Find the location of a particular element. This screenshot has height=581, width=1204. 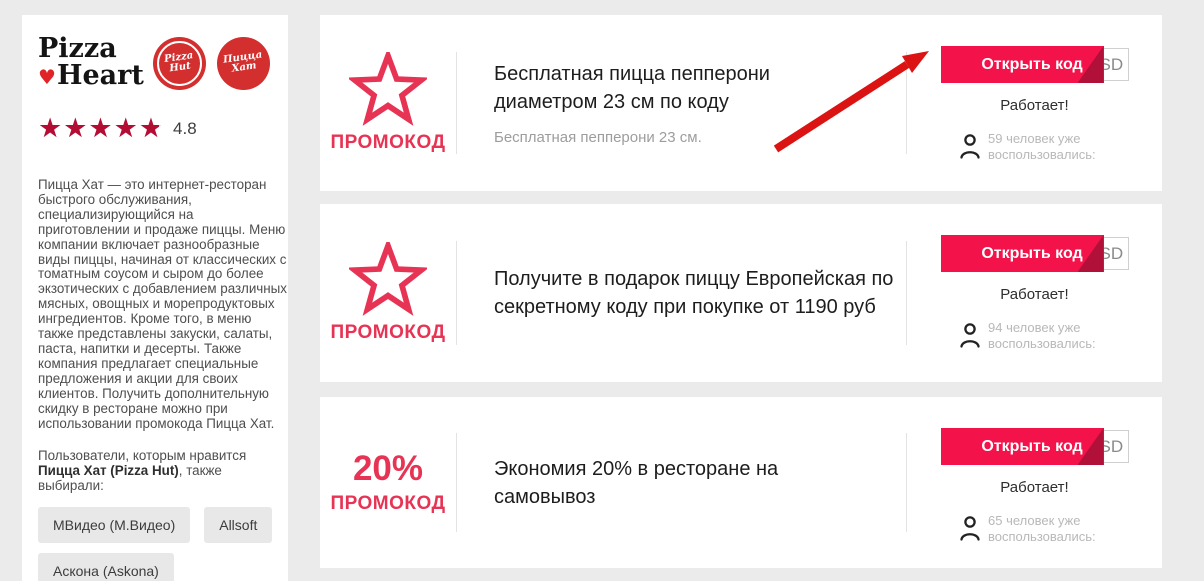

discount-value: 20% is located at coordinates (388, 468).